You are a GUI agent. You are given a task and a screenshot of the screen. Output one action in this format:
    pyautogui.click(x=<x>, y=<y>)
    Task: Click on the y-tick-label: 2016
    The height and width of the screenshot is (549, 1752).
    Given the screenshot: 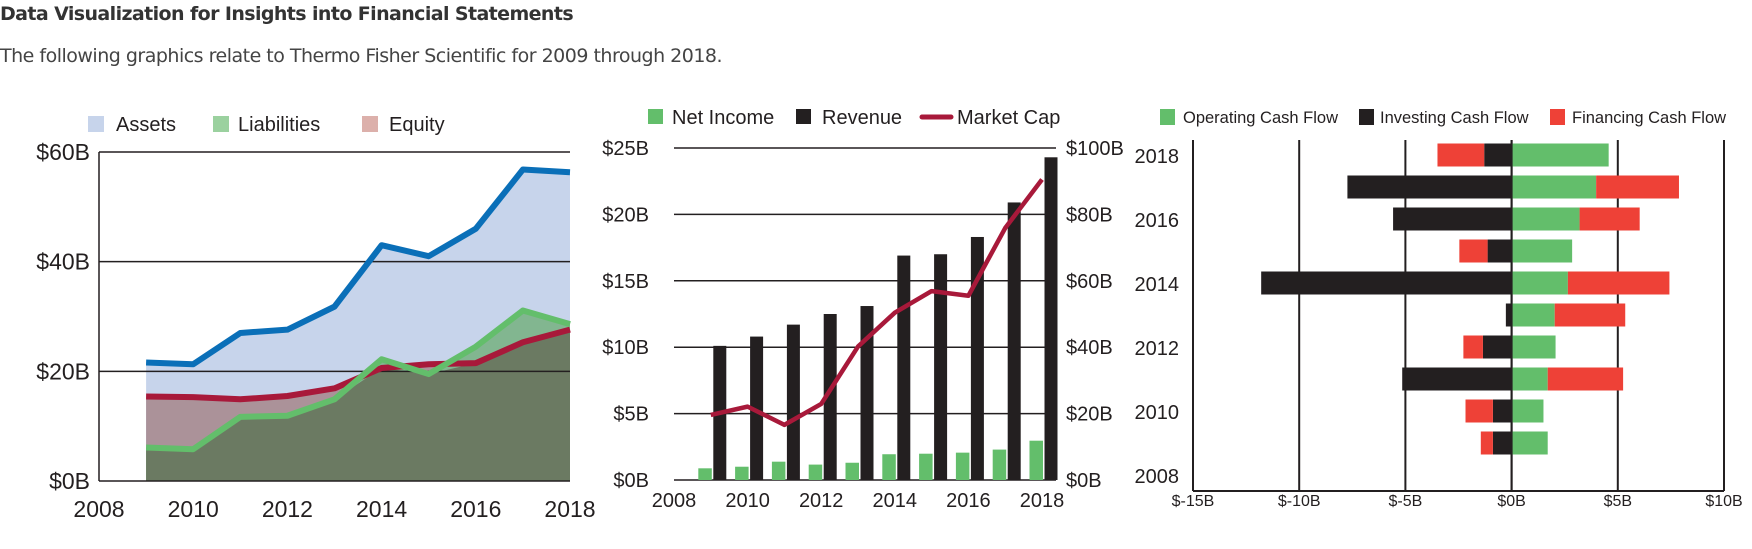 What is the action you would take?
    pyautogui.click(x=1157, y=221)
    